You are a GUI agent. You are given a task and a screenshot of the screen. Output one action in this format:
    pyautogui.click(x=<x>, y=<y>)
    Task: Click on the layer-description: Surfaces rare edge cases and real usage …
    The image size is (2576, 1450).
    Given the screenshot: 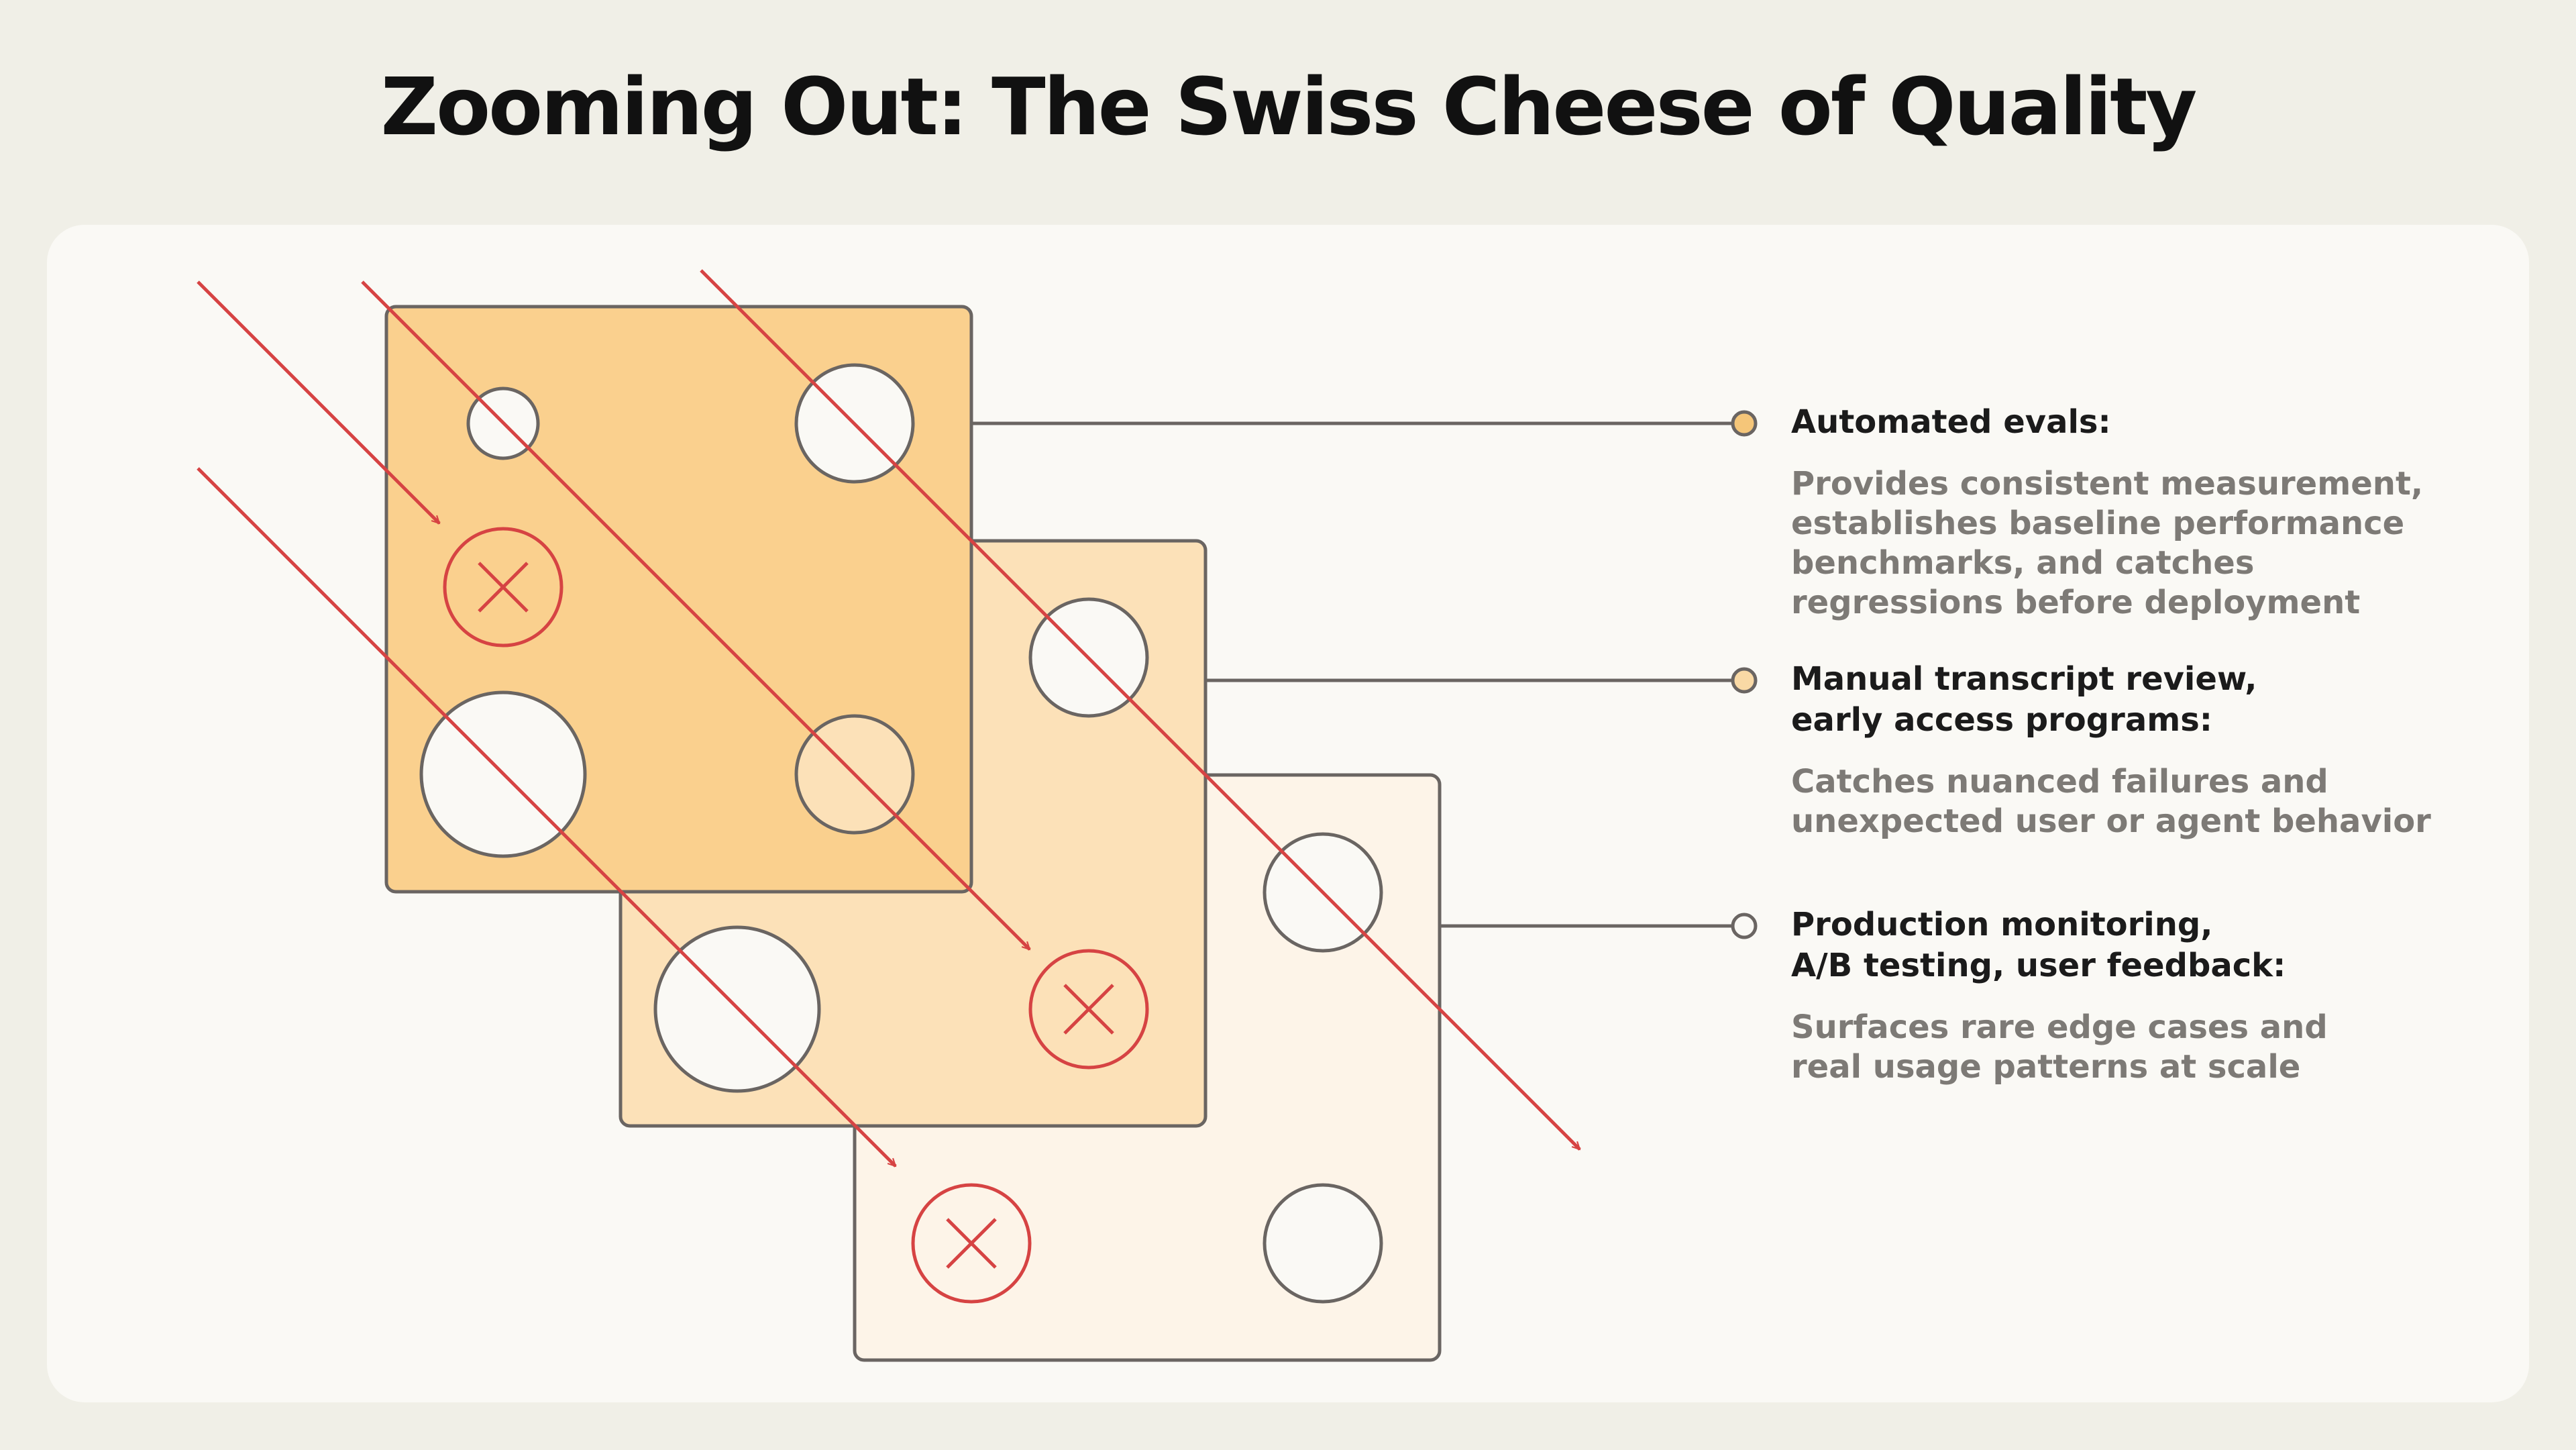 What is the action you would take?
    pyautogui.click(x=2059, y=1047)
    